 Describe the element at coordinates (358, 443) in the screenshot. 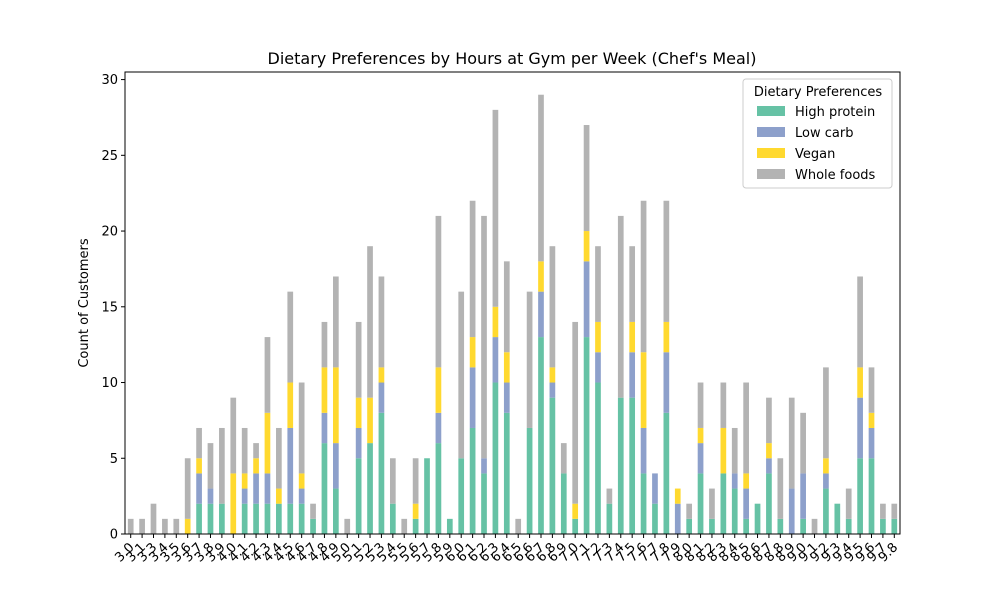

I see `bar-low-carb-5.1` at that location.